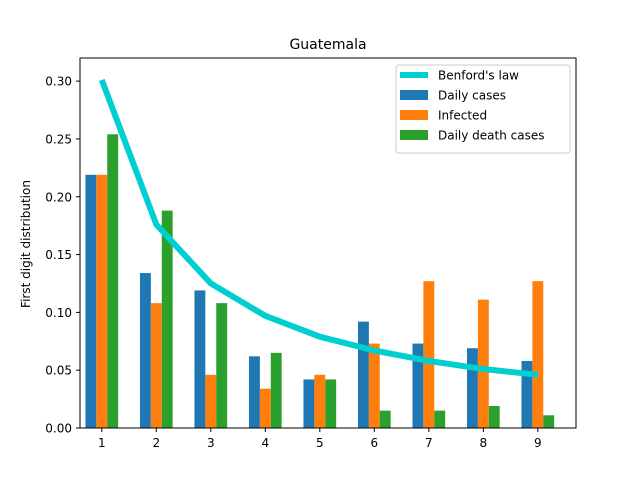 This screenshot has height=480, width=640. Describe the element at coordinates (538, 443) in the screenshot. I see `x-tick-label-9: 9` at that location.